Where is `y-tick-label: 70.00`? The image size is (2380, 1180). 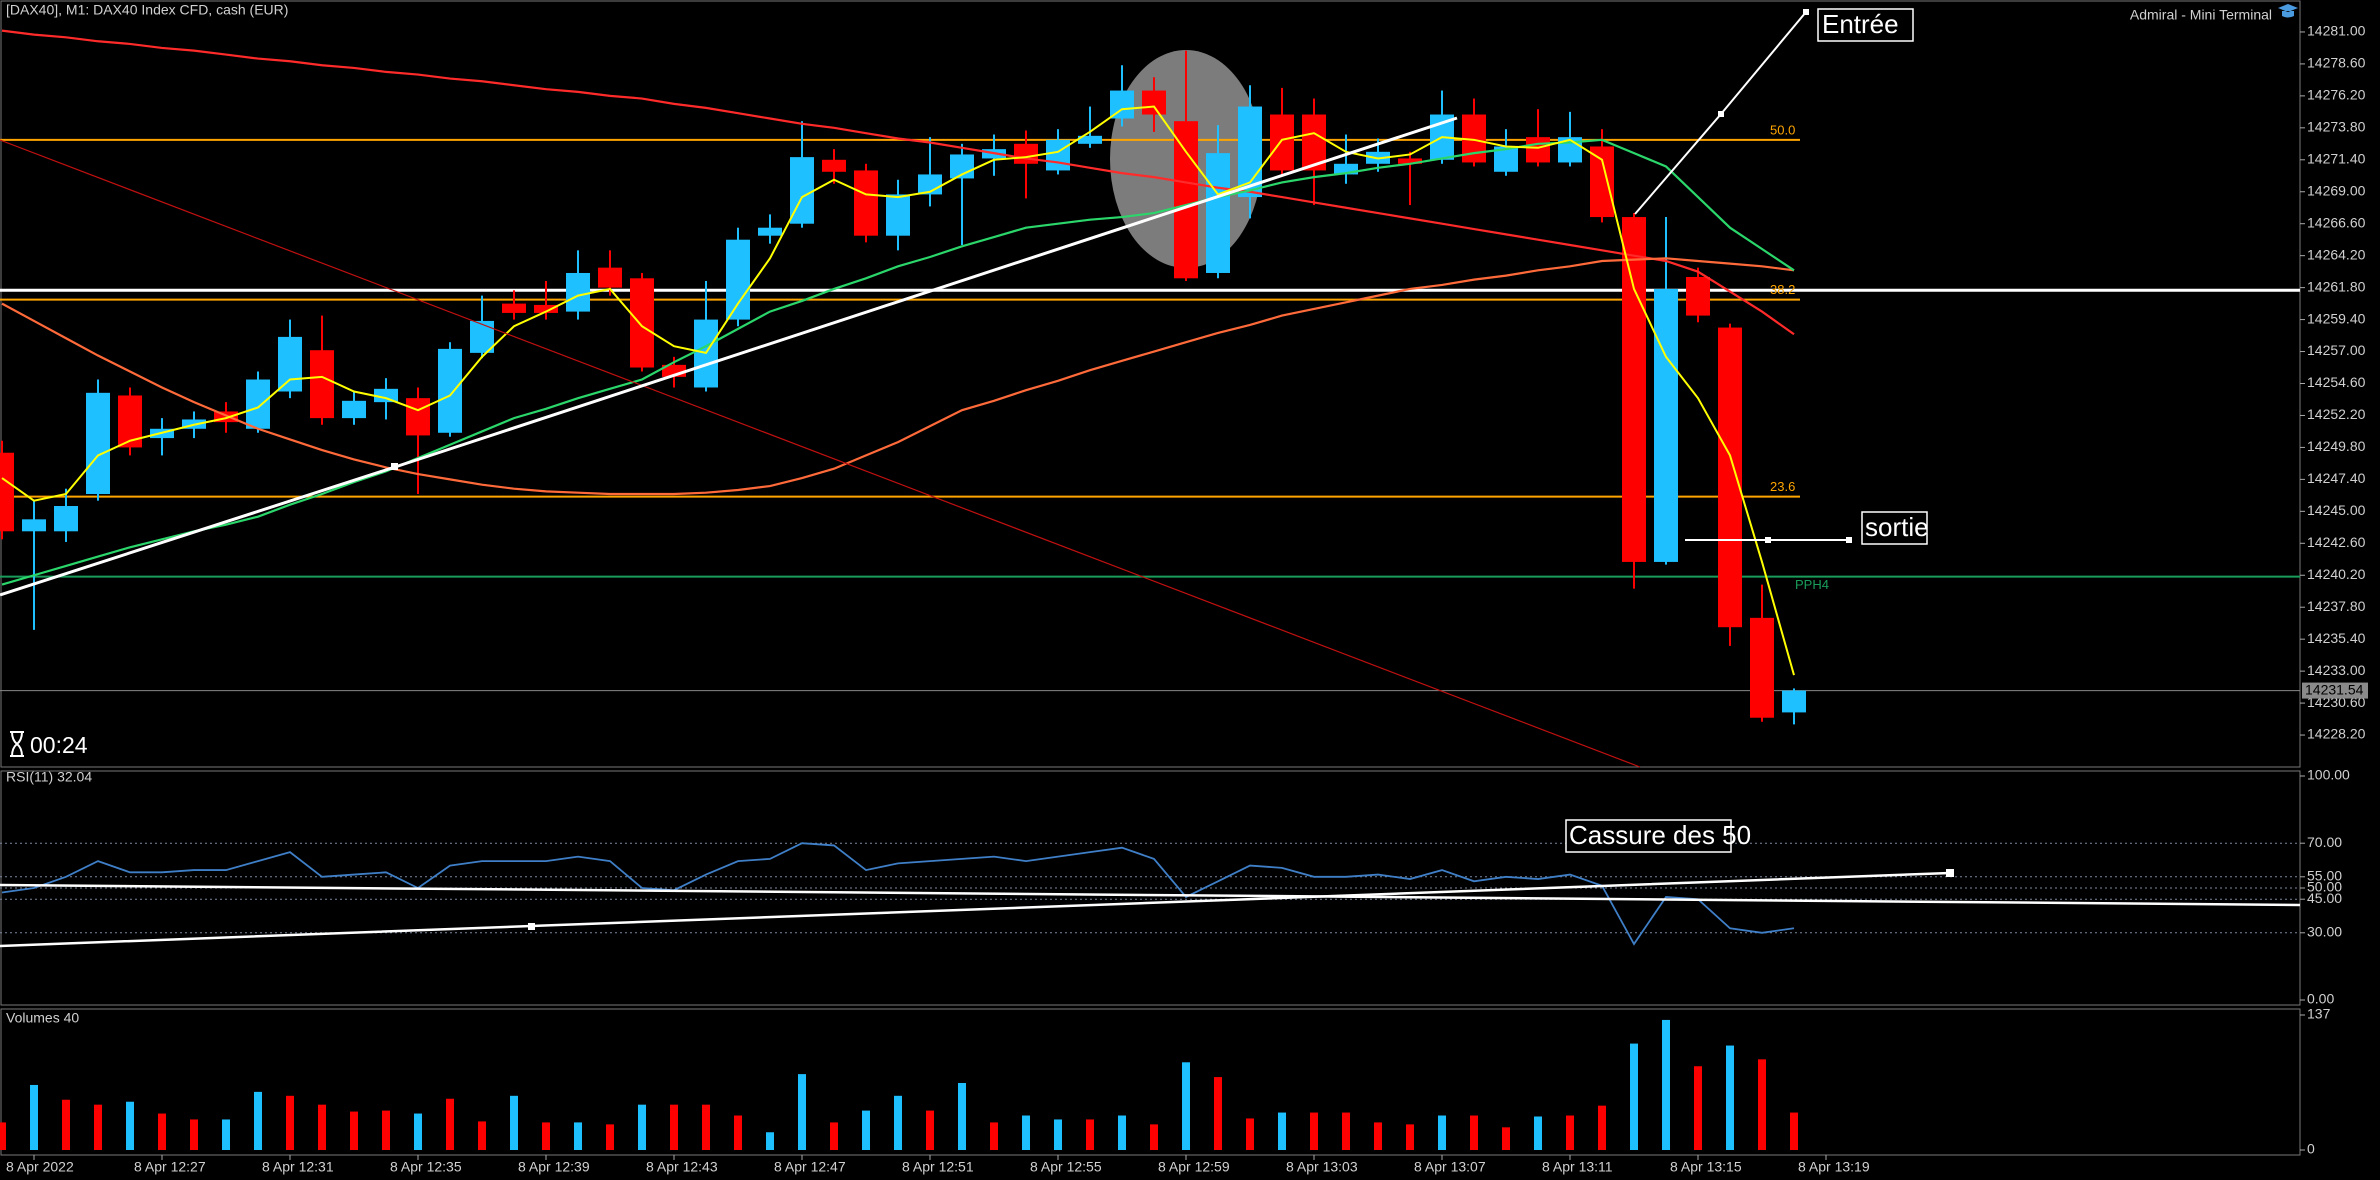 y-tick-label: 70.00 is located at coordinates (2324, 842).